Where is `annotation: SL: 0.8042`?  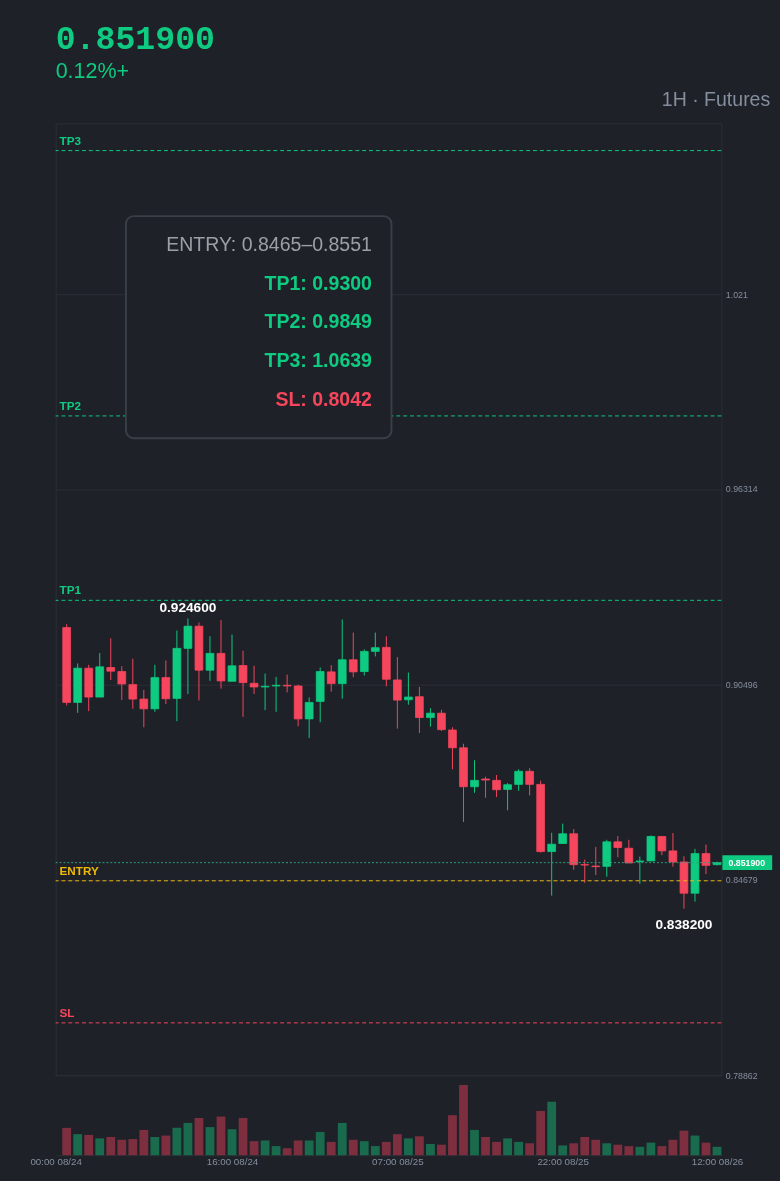
annotation: SL: 0.8042 is located at coordinates (324, 398).